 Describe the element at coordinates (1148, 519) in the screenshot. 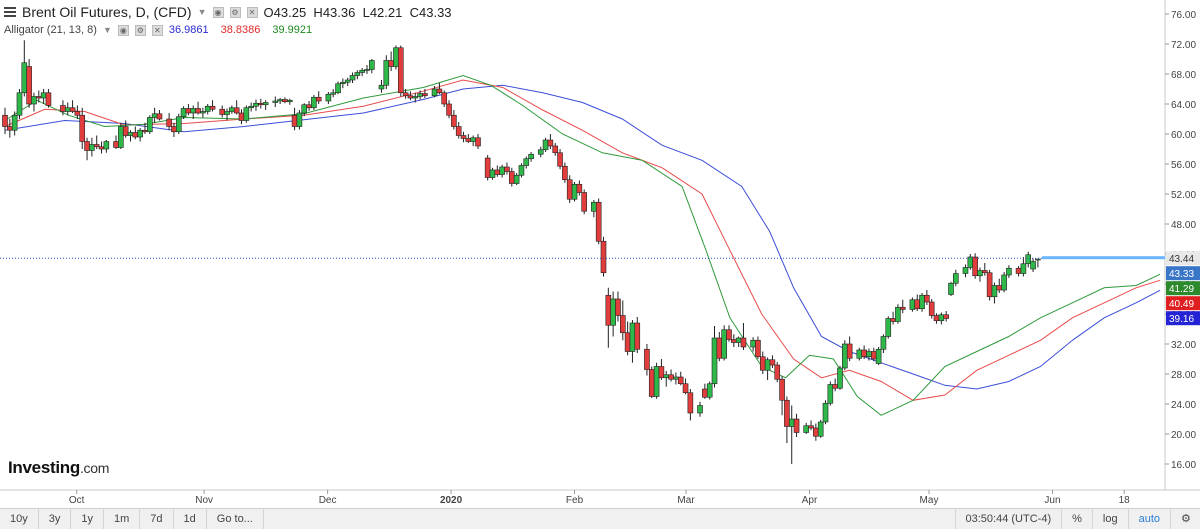

I see `auto-button: auto` at that location.